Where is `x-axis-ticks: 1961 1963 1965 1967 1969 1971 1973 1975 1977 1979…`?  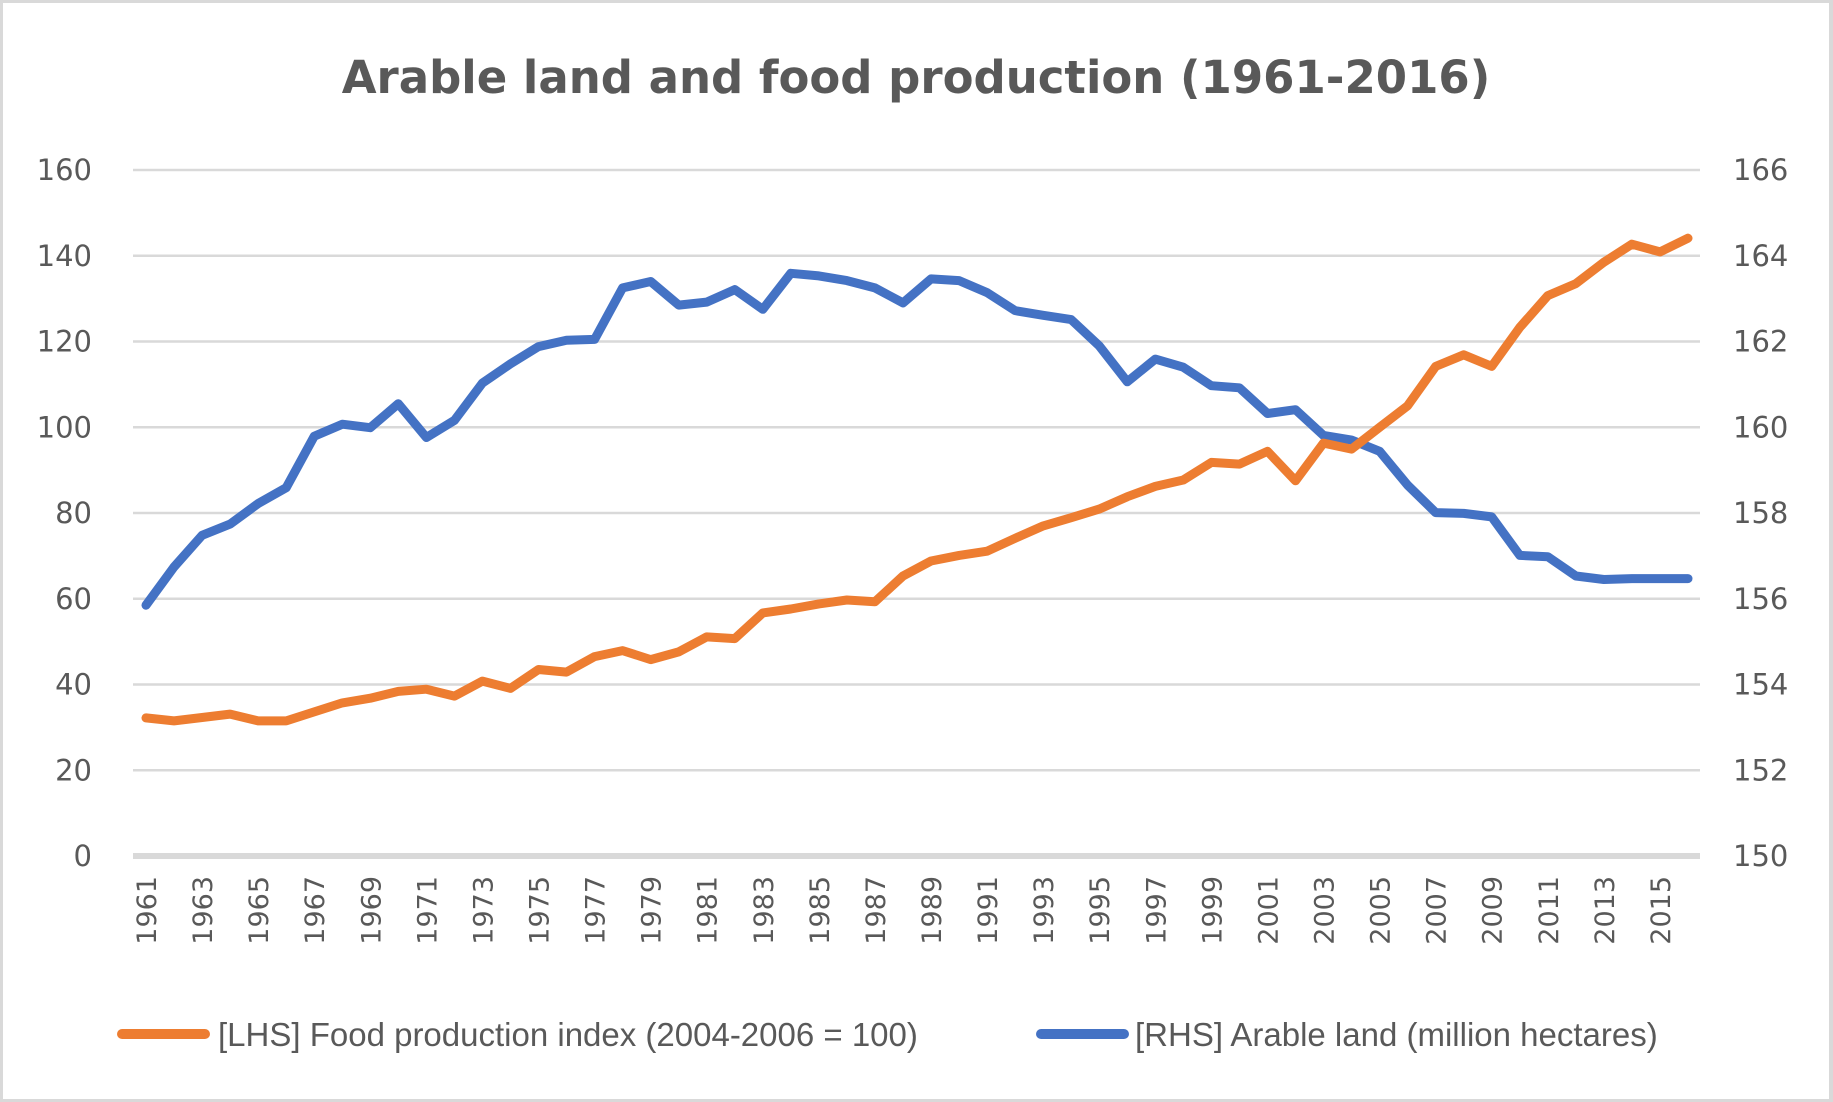 x-axis-ticks: 1961 1963 1965 1967 1969 1971 1973 1975 1977 1979… is located at coordinates (904, 910).